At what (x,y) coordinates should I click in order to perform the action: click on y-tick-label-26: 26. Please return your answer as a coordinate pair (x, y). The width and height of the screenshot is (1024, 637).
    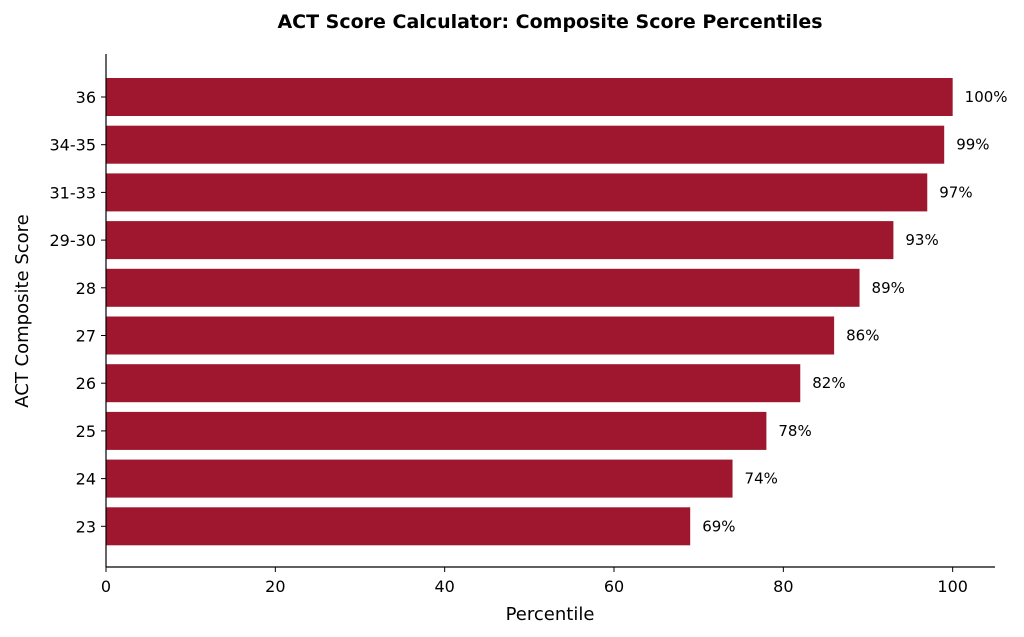
    Looking at the image, I should click on (86, 383).